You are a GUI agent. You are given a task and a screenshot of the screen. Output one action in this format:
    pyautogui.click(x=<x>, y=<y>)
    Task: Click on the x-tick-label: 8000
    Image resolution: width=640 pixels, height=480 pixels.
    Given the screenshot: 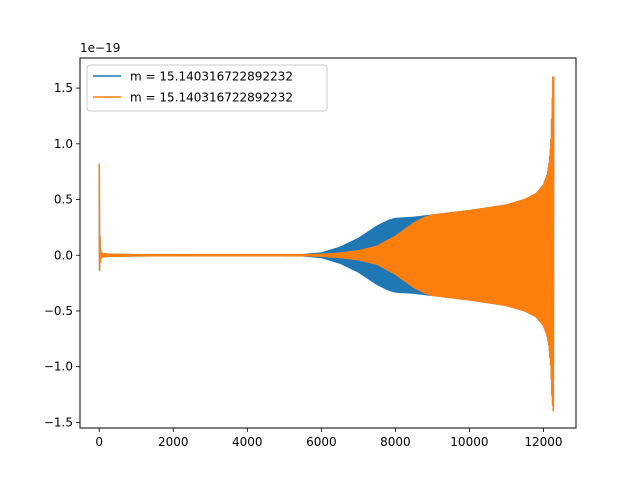 What is the action you would take?
    pyautogui.click(x=395, y=442)
    